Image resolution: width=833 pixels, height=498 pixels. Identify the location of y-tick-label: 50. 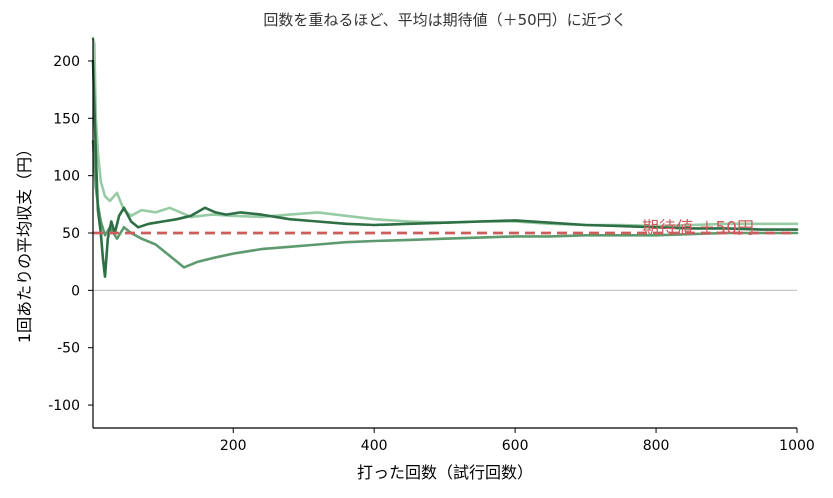
(71, 234).